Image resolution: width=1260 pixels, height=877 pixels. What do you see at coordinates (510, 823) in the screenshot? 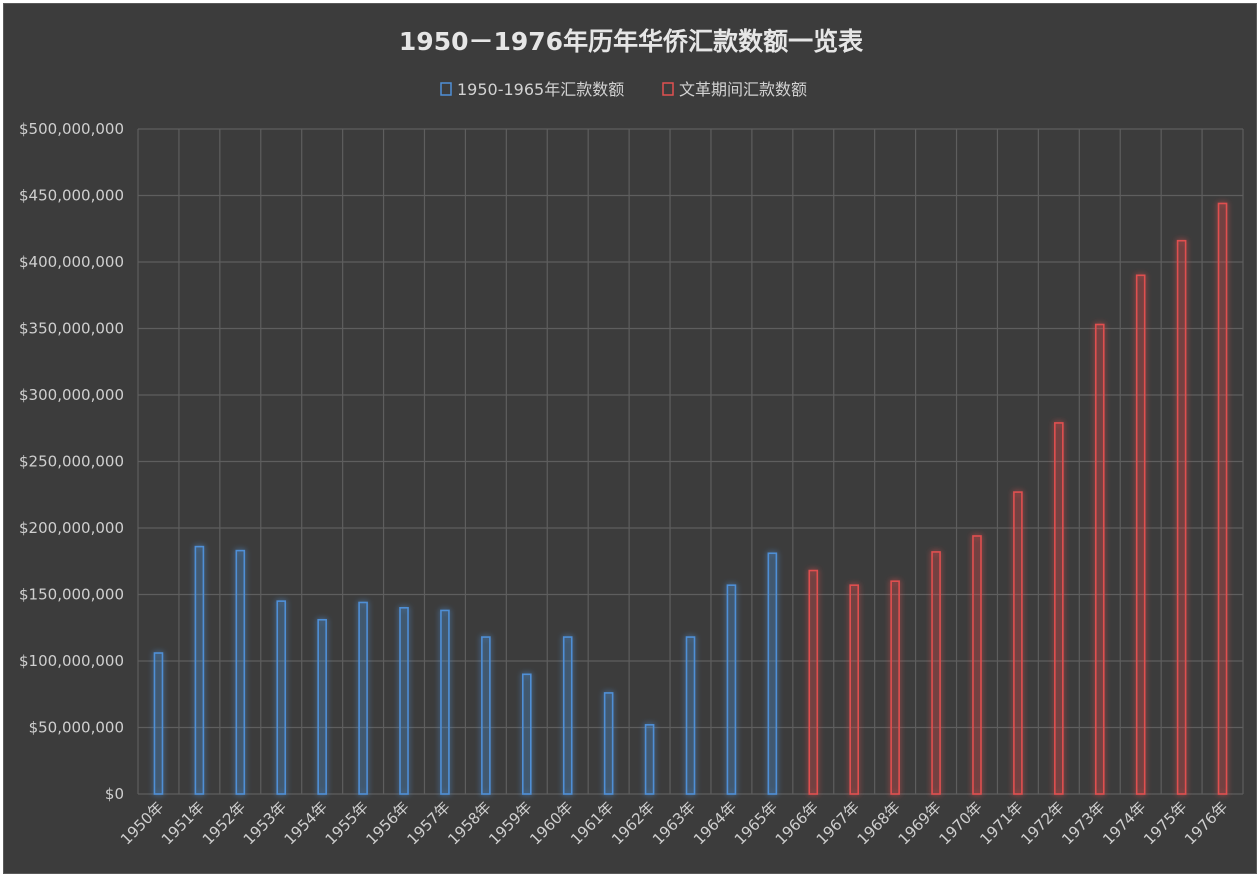
I see `x-tick-label: 1959年` at bounding box center [510, 823].